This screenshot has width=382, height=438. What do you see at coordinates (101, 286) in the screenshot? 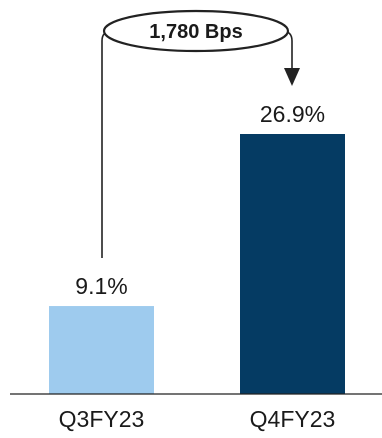
I see `value-label-q3fy23: 9.1%` at bounding box center [101, 286].